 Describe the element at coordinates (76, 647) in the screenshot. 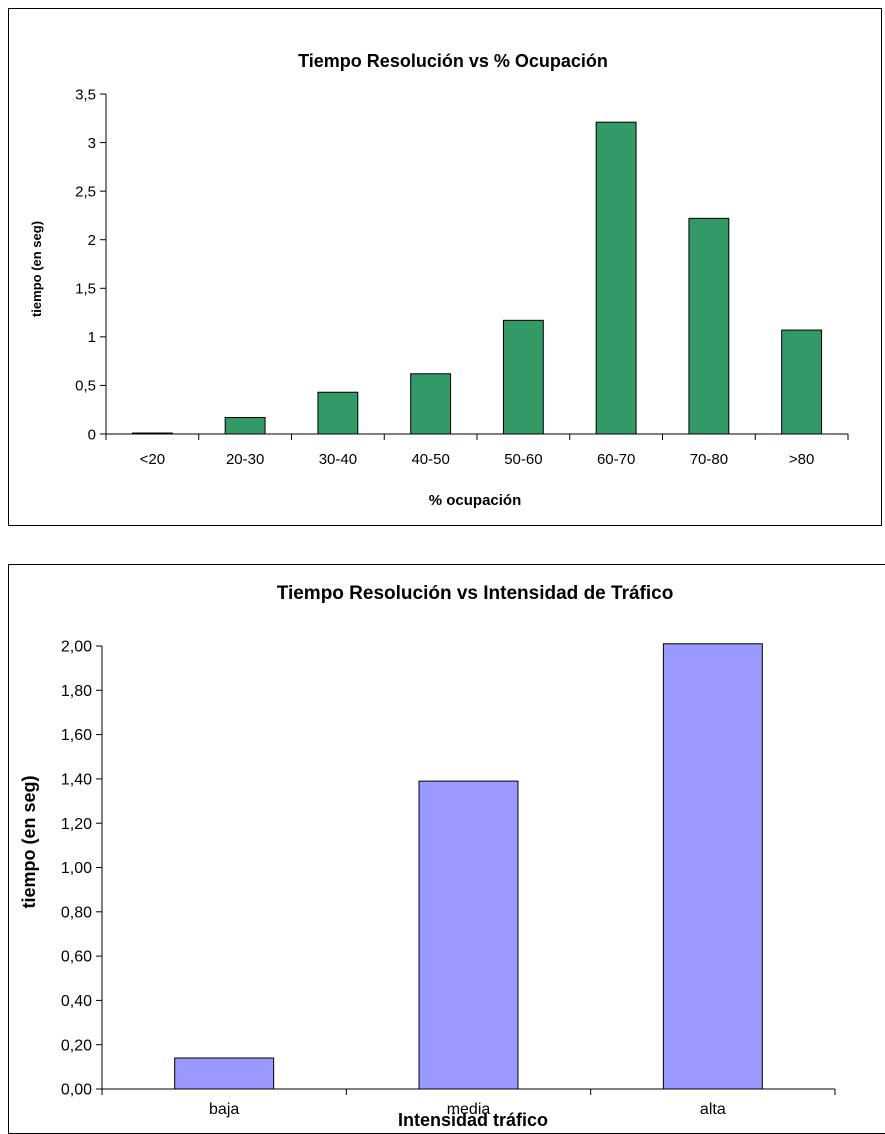

I see `y-tick-label: 2,00` at that location.